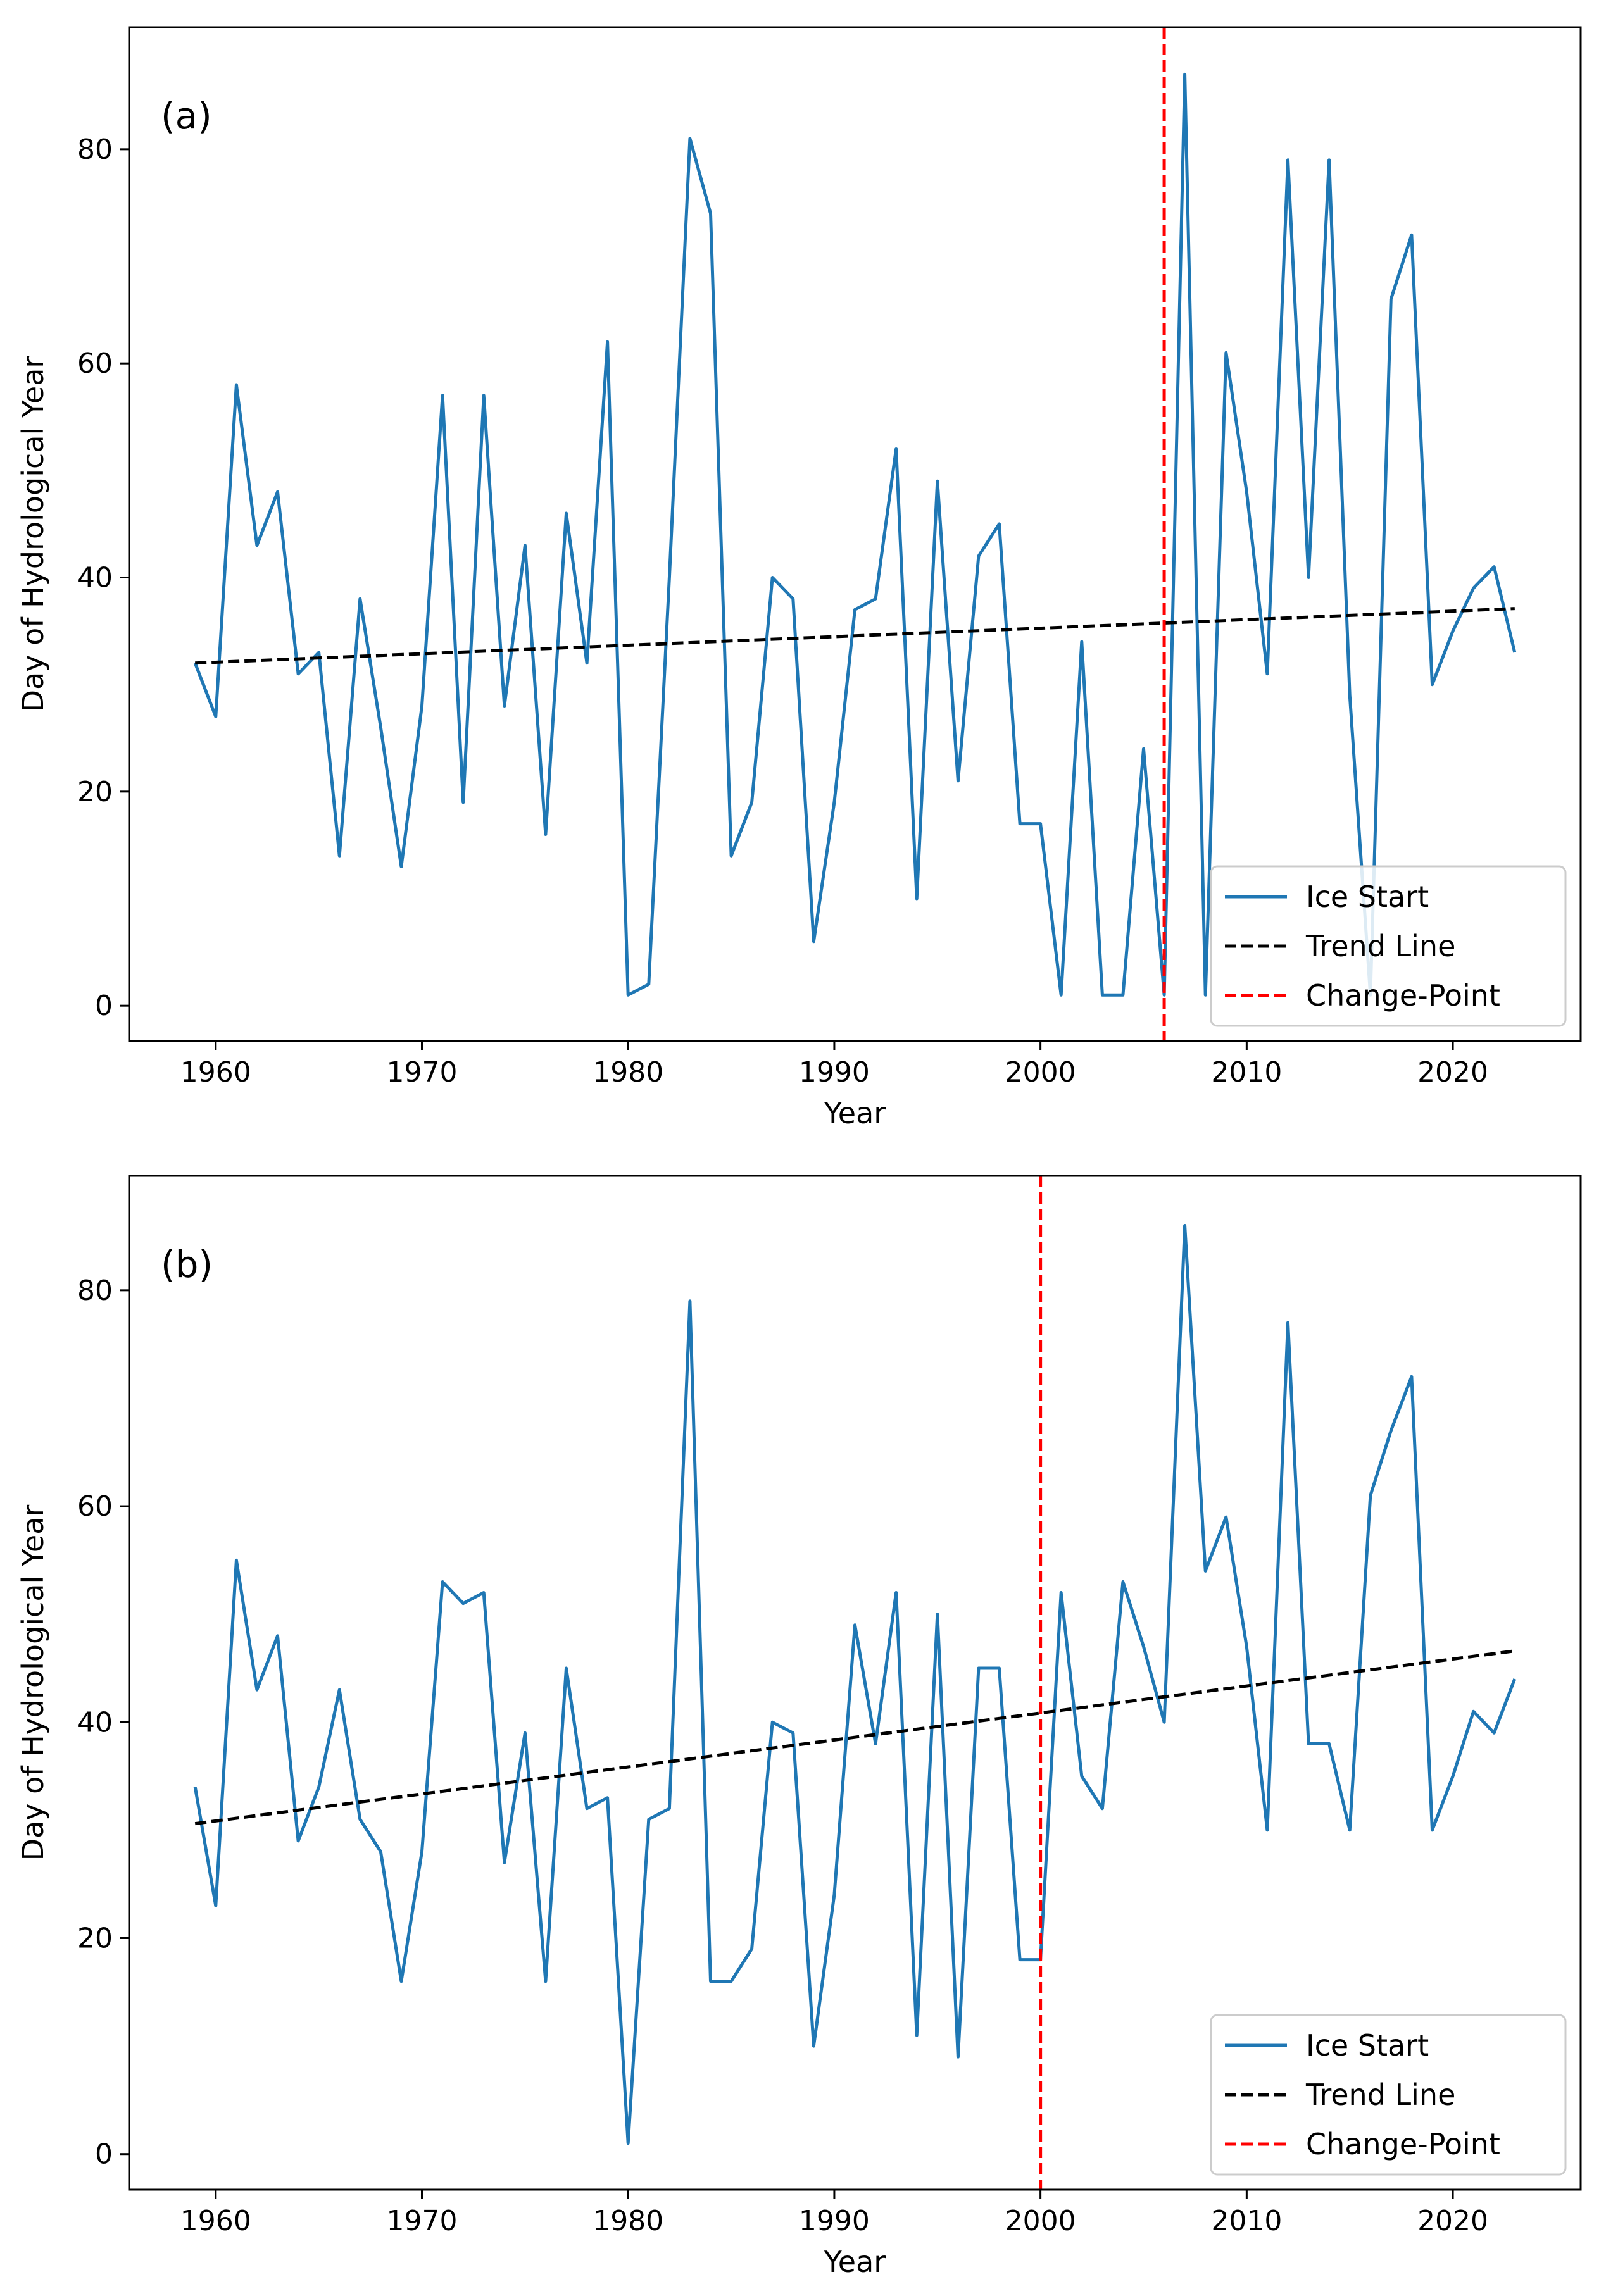 This screenshot has height=2296, width=1606. I want to click on panel-label: (a), so click(187, 115).